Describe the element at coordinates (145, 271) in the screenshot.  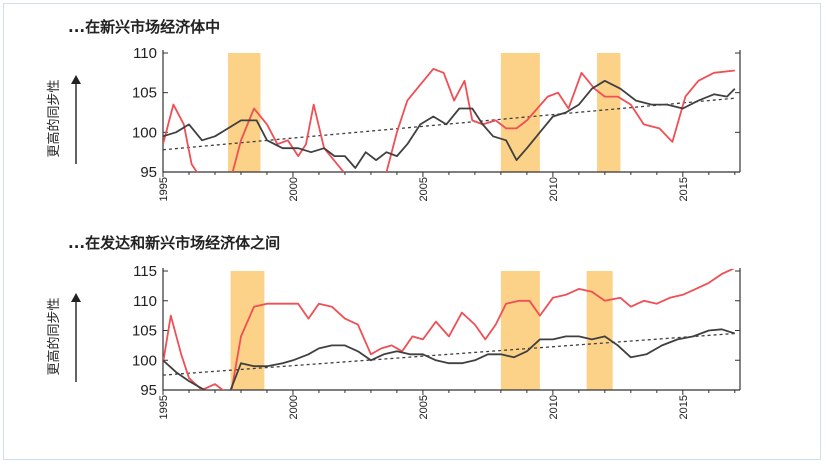
I see `y-tick-label: 115` at that location.